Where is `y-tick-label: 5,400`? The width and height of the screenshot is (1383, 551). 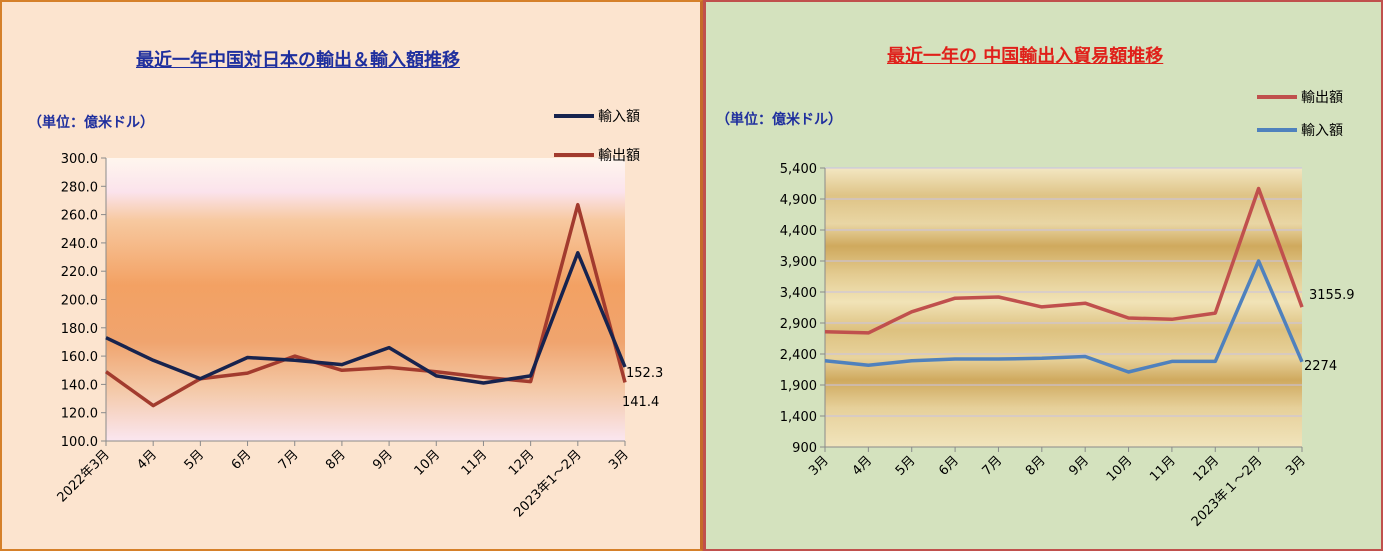
y-tick-label: 5,400 is located at coordinates (798, 169).